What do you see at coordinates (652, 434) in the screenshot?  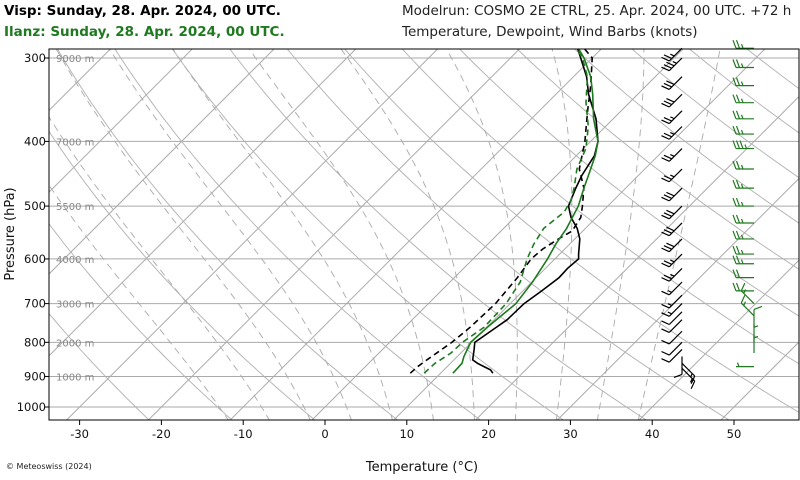 I see `x-tick-label: 40` at bounding box center [652, 434].